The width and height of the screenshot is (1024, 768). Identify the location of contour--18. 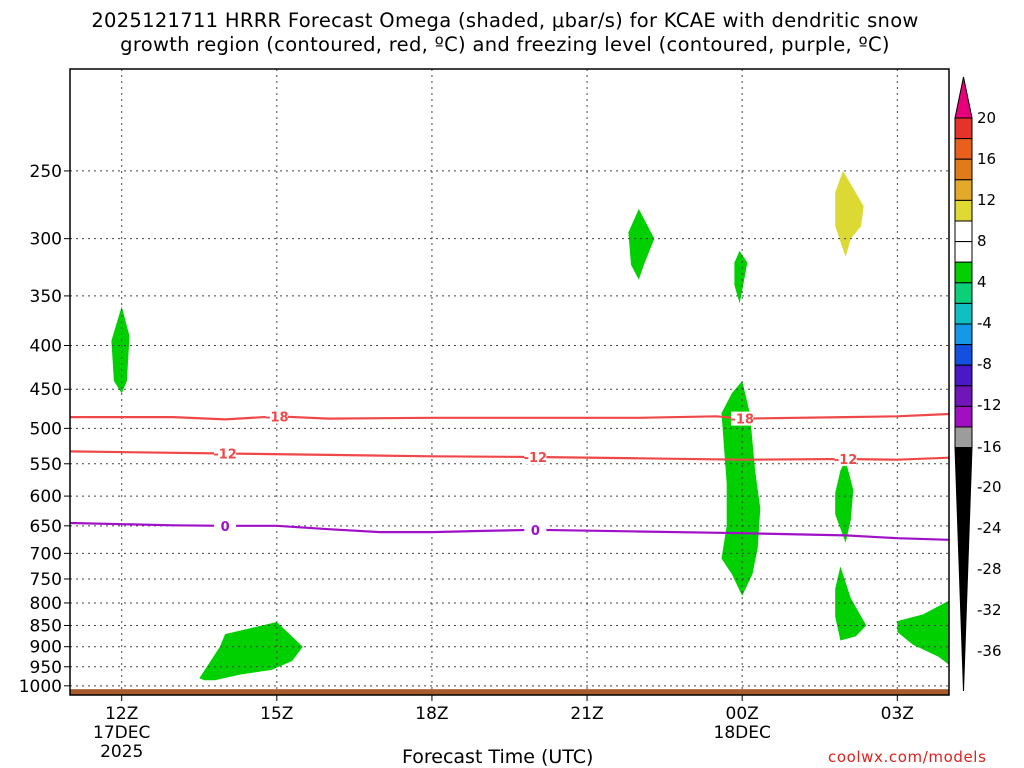
(510, 416).